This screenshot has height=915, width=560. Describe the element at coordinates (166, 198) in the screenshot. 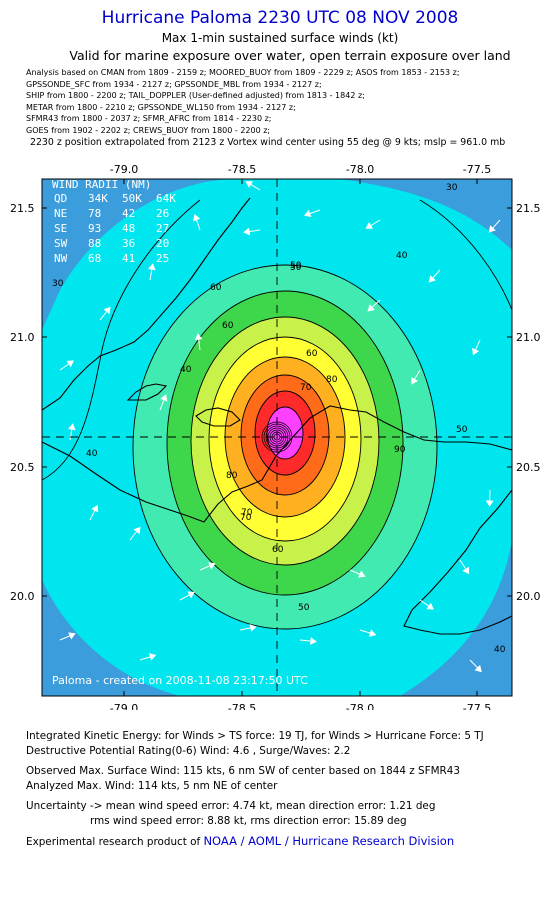

I see `wind-radii-header: 64K` at that location.